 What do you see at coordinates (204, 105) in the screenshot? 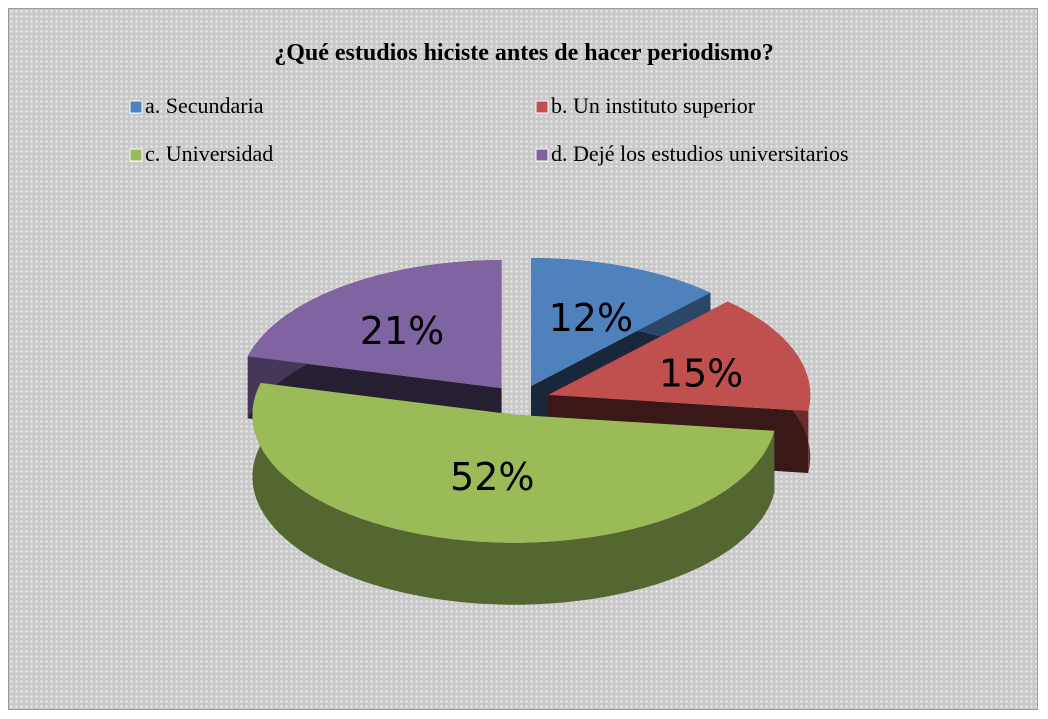
I see `legend-label: a. Secundaria` at bounding box center [204, 105].